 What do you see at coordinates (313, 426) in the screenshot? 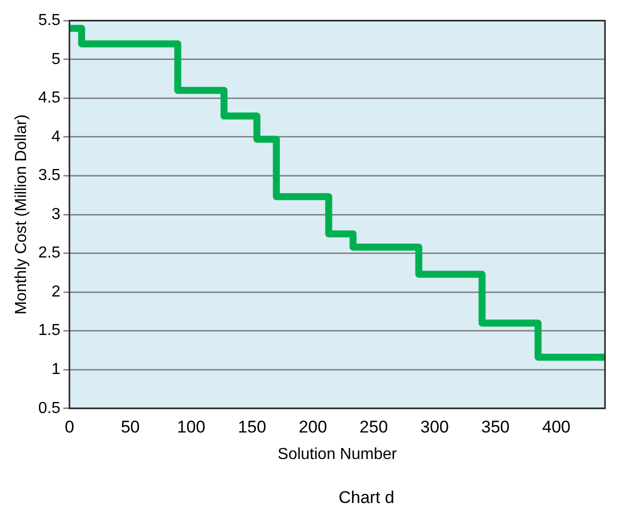
I see `x-tick-label: 200` at bounding box center [313, 426].